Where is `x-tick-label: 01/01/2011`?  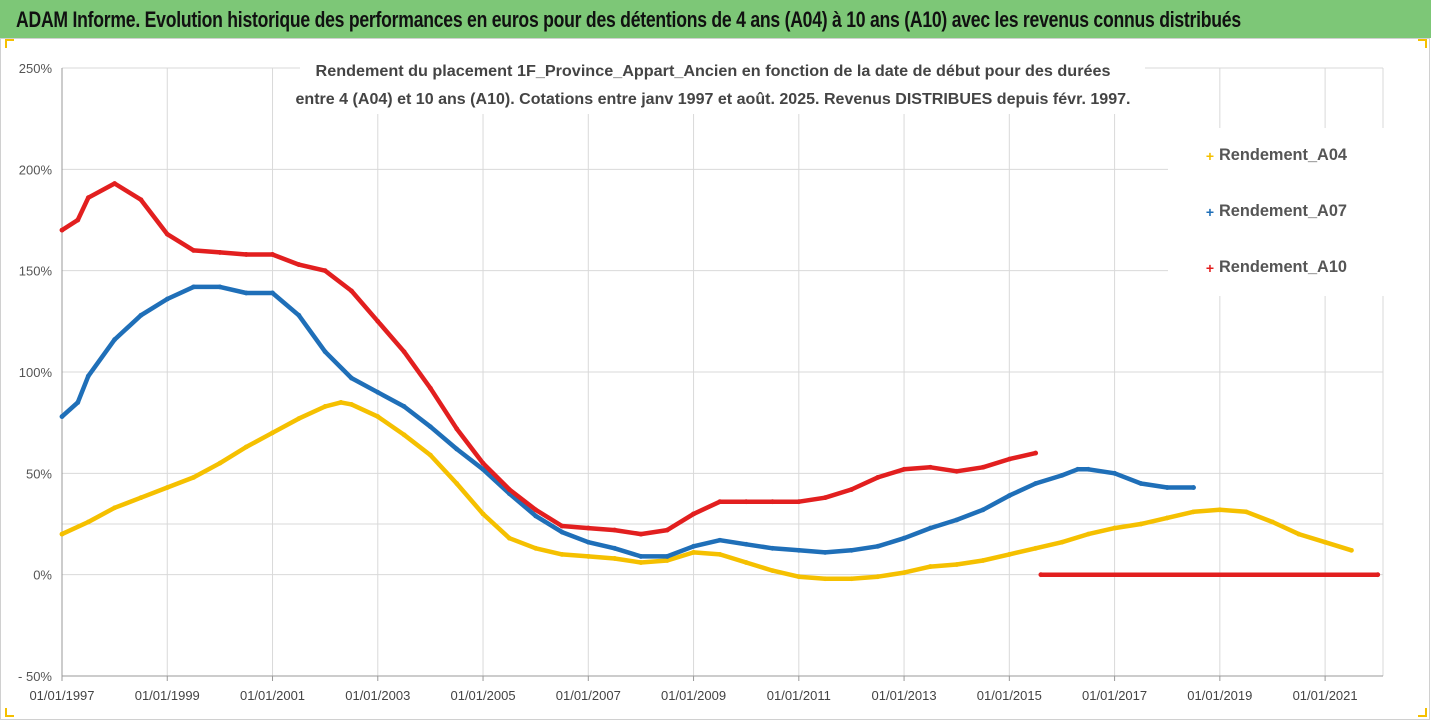 x-tick-label: 01/01/2011 is located at coordinates (799, 695).